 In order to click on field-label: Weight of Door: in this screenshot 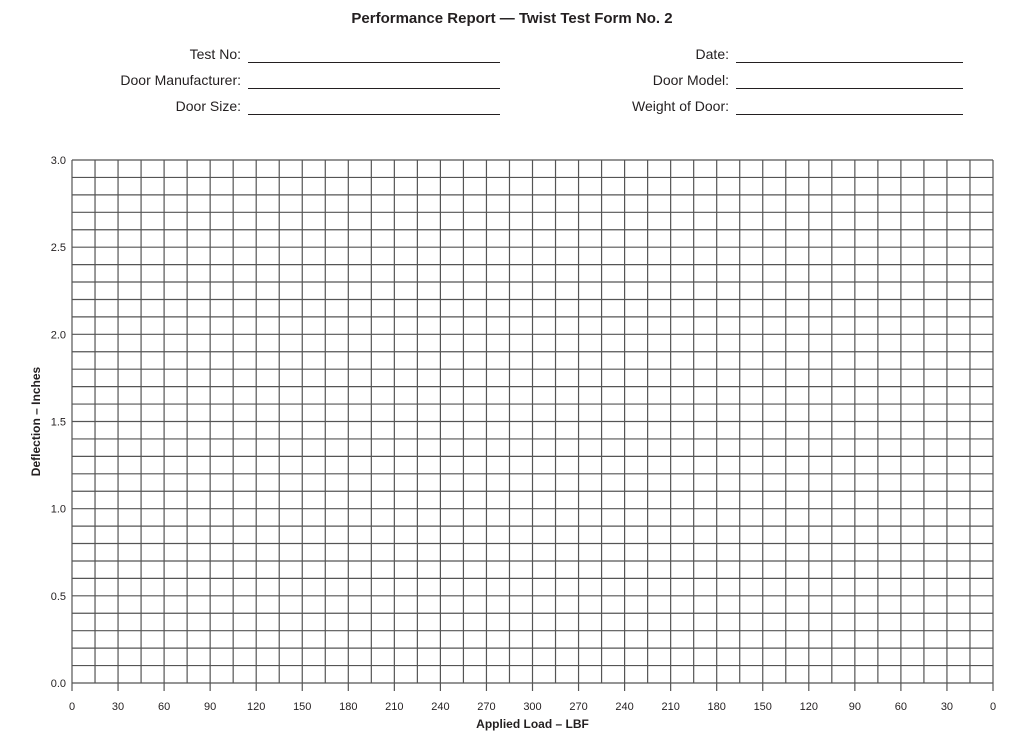, I will do `click(364, 108)`.